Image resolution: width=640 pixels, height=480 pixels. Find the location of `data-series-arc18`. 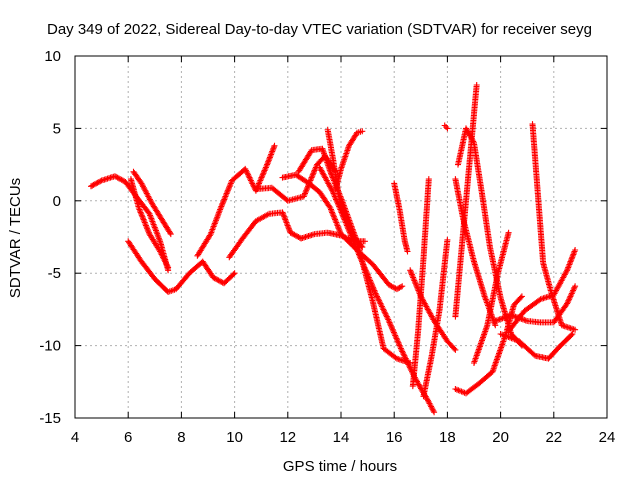

data-series-arc18 is located at coordinates (446, 127).